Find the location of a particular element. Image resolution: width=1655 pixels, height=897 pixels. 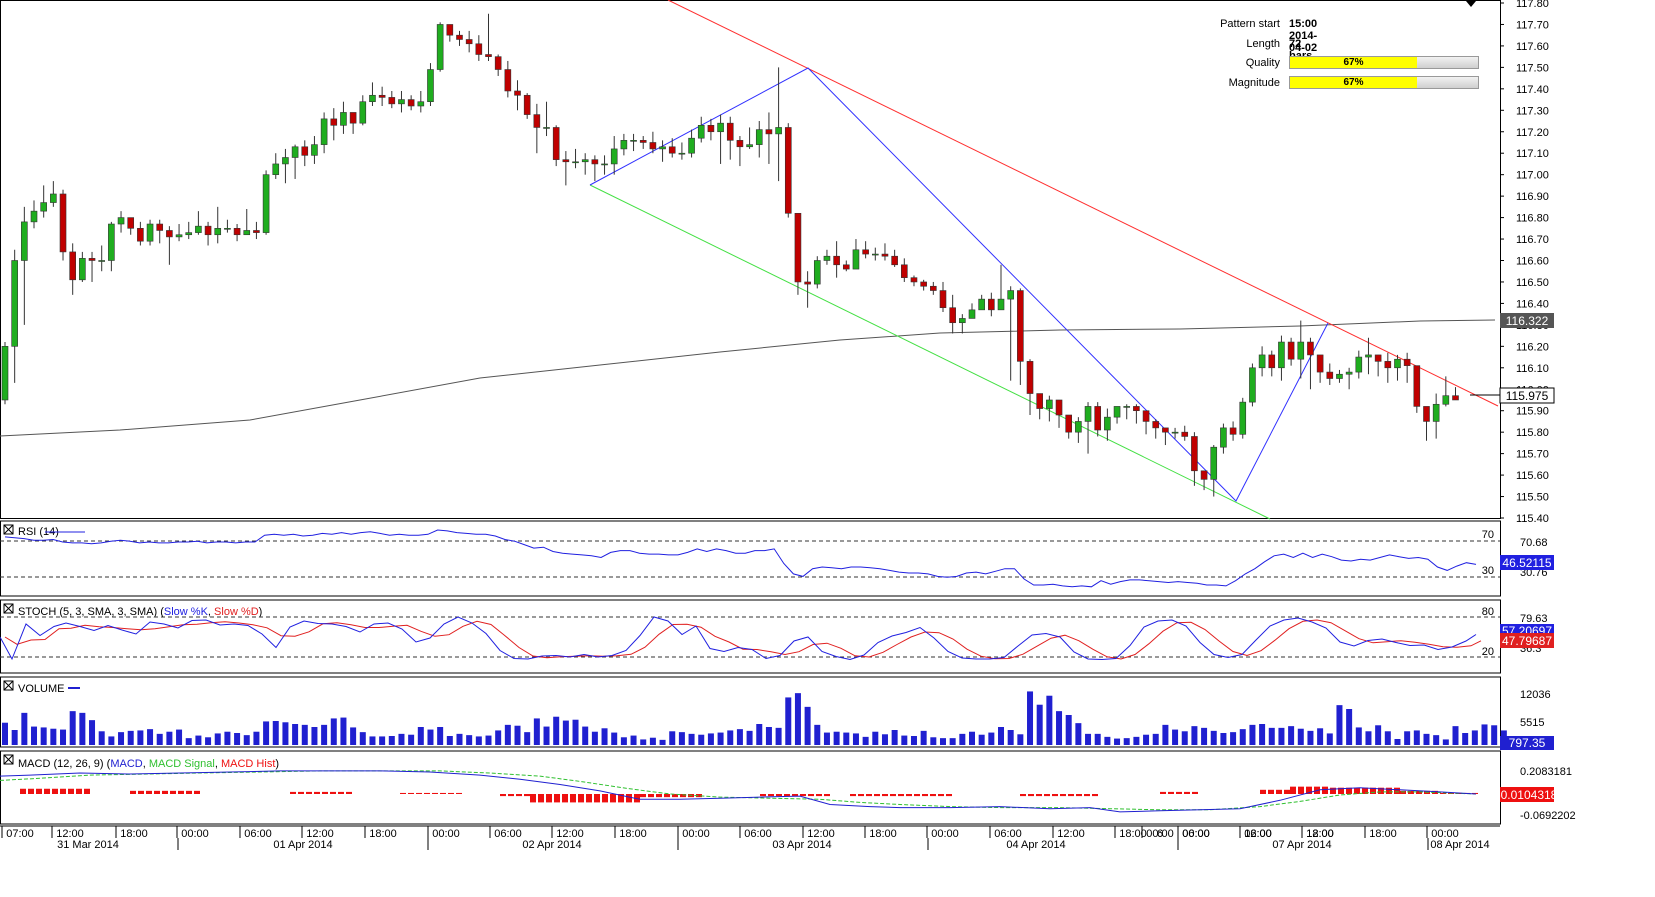

x-time-label: 18:00 is located at coordinates (633, 834).